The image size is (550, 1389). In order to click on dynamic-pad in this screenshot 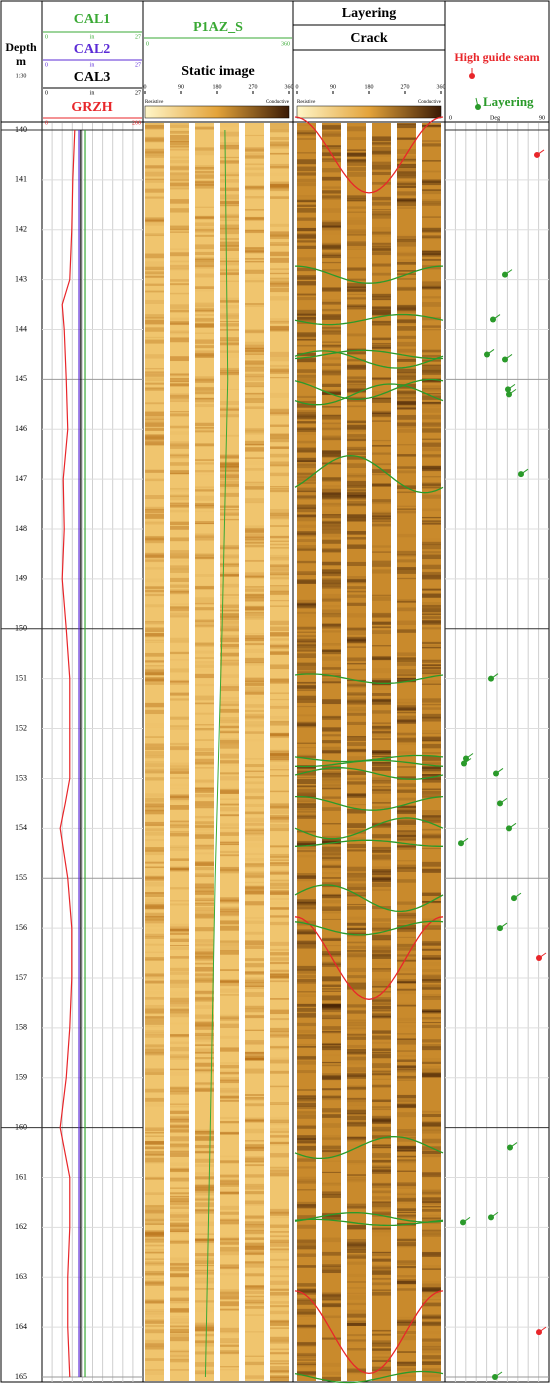, I will do `click(406, 752)`.